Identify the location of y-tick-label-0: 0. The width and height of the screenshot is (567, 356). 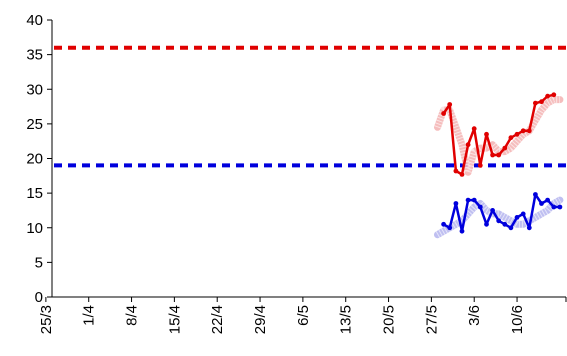
(39, 297).